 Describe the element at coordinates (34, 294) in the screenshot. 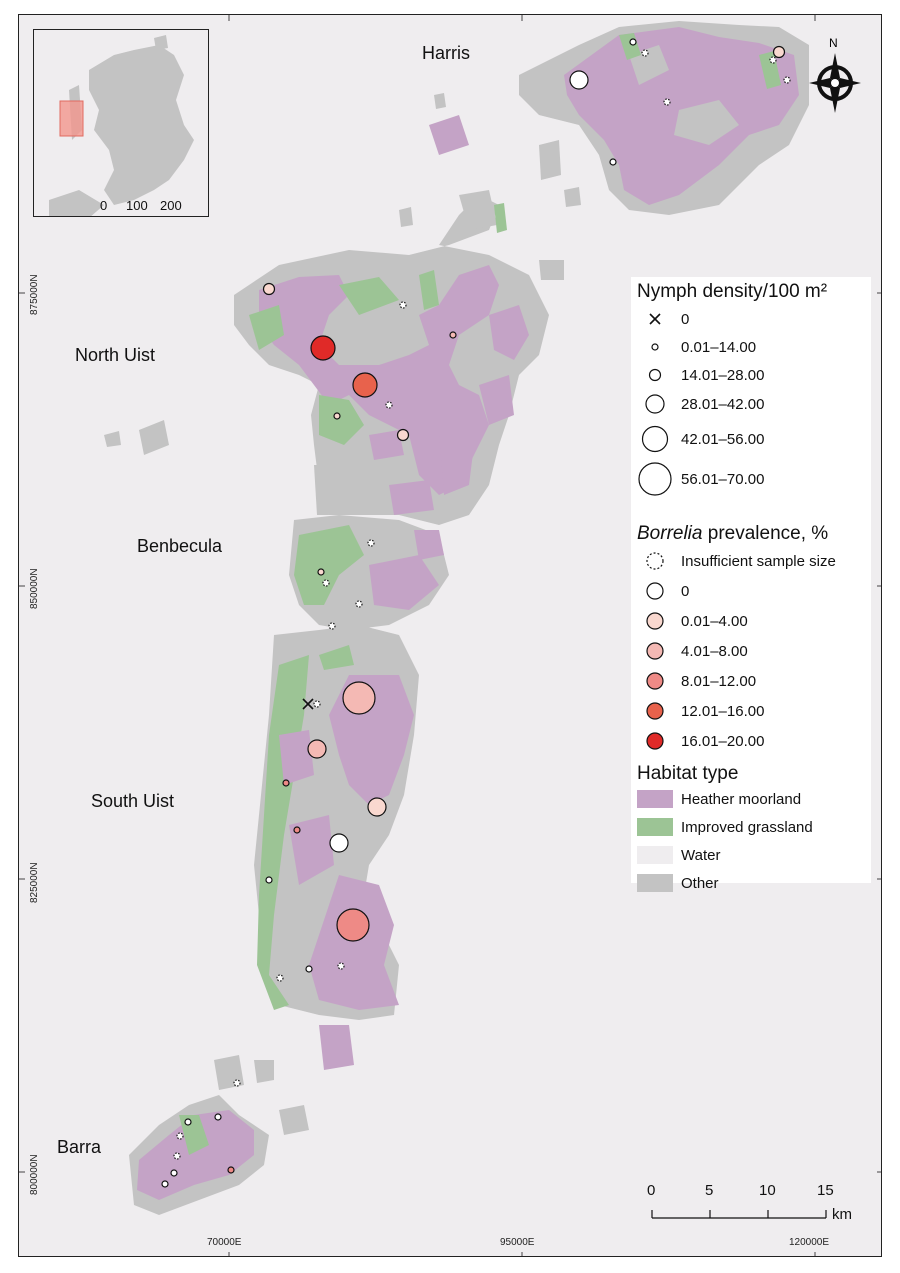

I see `northing-label: 875000N` at that location.